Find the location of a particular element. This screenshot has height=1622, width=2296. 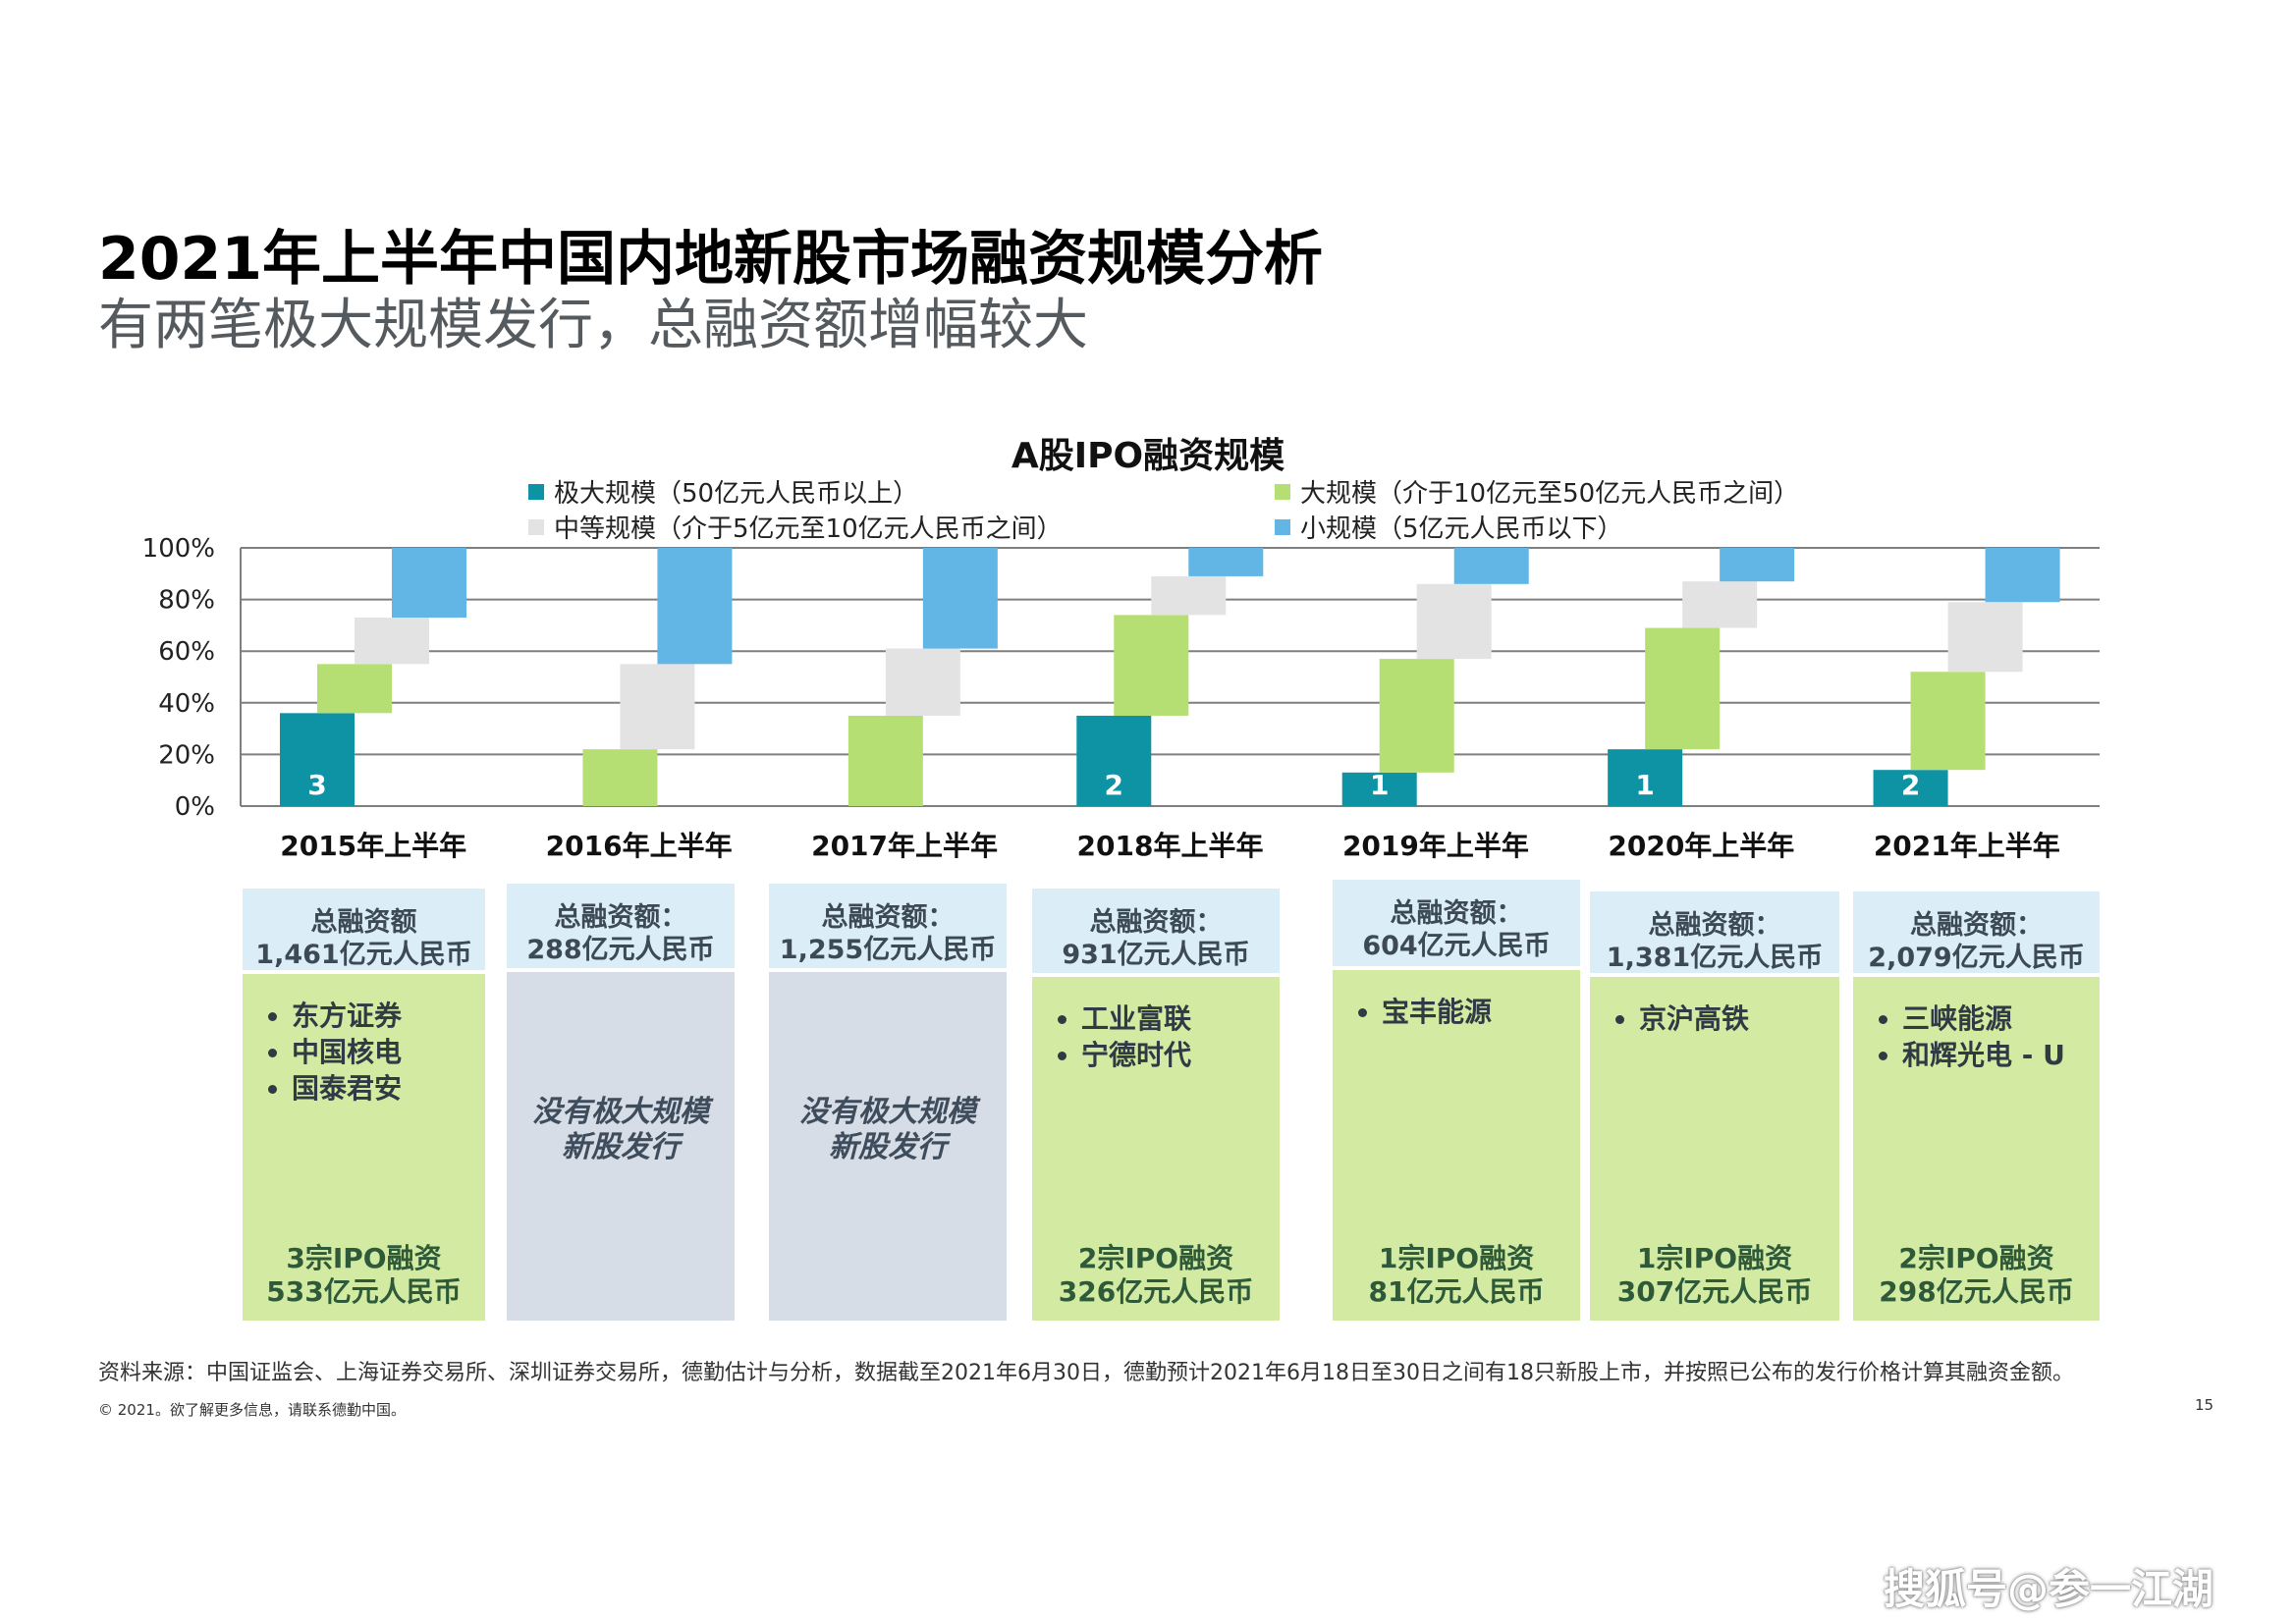

bar-data-label: 3 is located at coordinates (316, 785).